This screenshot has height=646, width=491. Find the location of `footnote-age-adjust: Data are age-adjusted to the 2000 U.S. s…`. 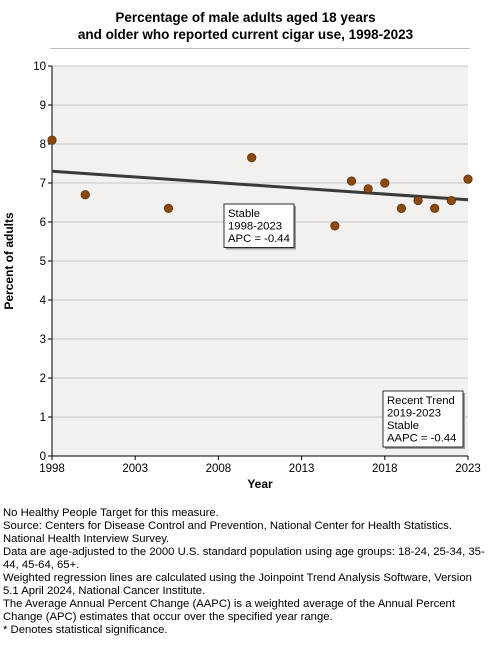

footnote-age-adjust: Data are age-adjusted to the 2000 U.S. s… is located at coordinates (244, 558).